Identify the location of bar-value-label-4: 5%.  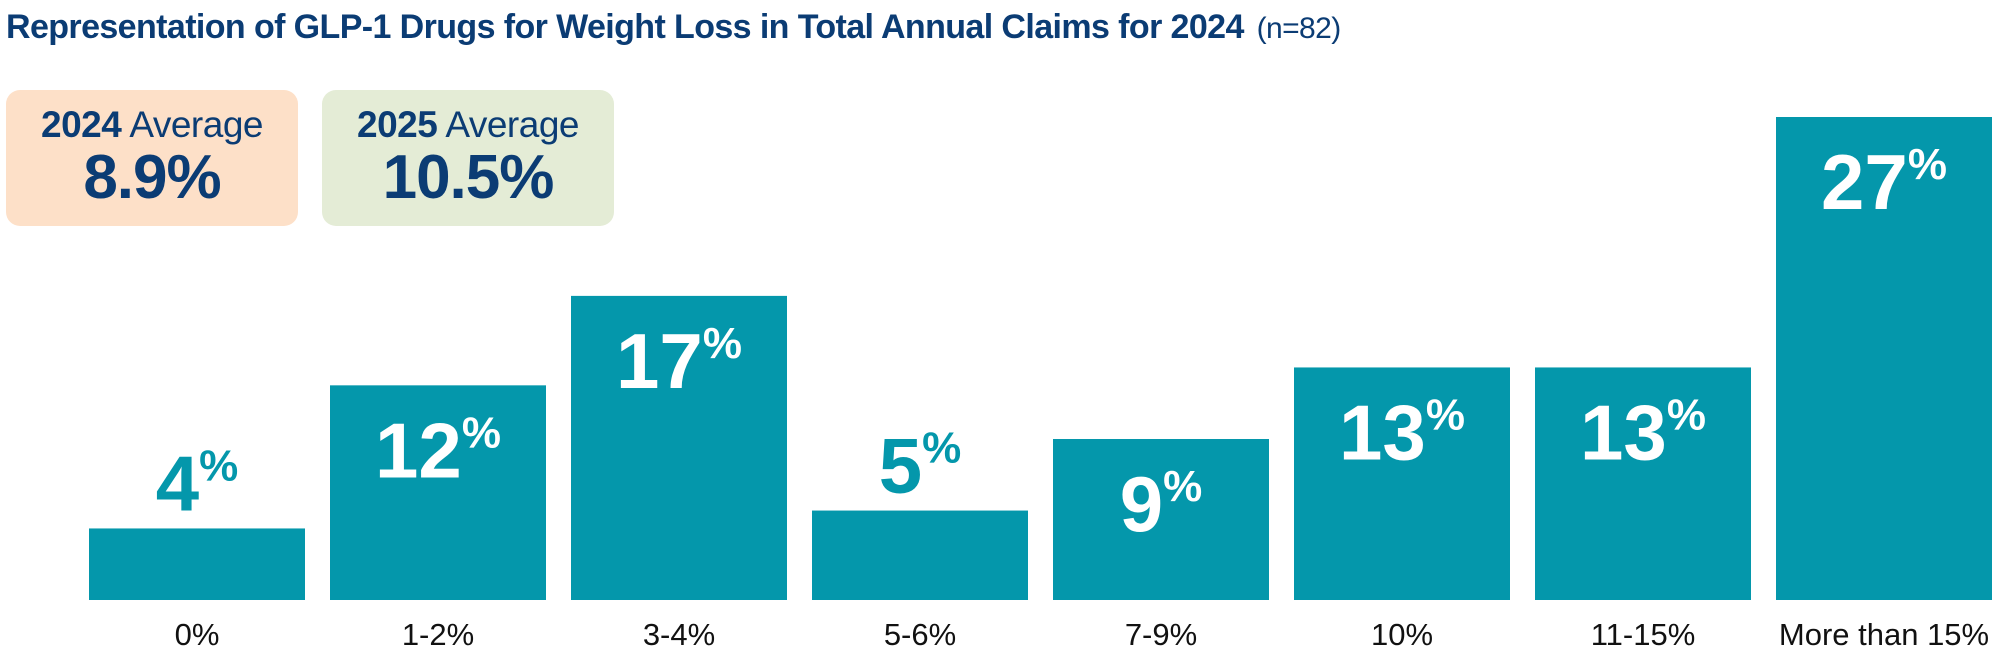
(920, 466).